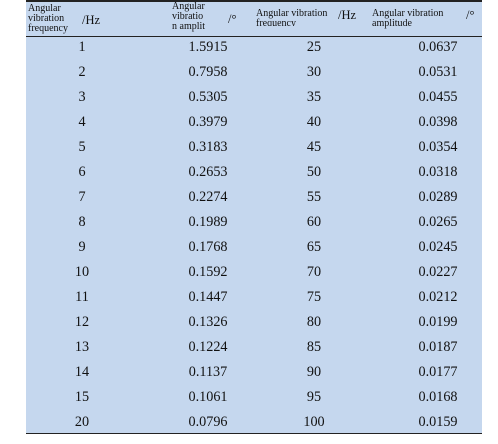 The width and height of the screenshot is (498, 444). What do you see at coordinates (314, 297) in the screenshot?
I see `table-cell: 75` at bounding box center [314, 297].